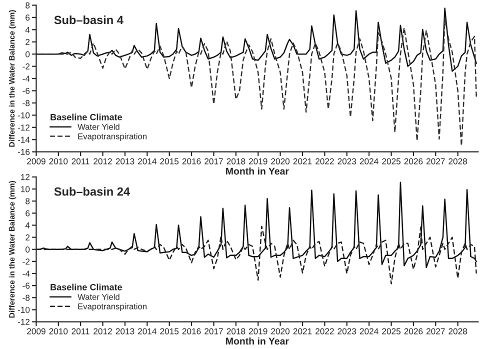 The width and height of the screenshot is (483, 349). Describe the element at coordinates (92, 191) in the screenshot. I see `text: Sub–basin 24` at that location.